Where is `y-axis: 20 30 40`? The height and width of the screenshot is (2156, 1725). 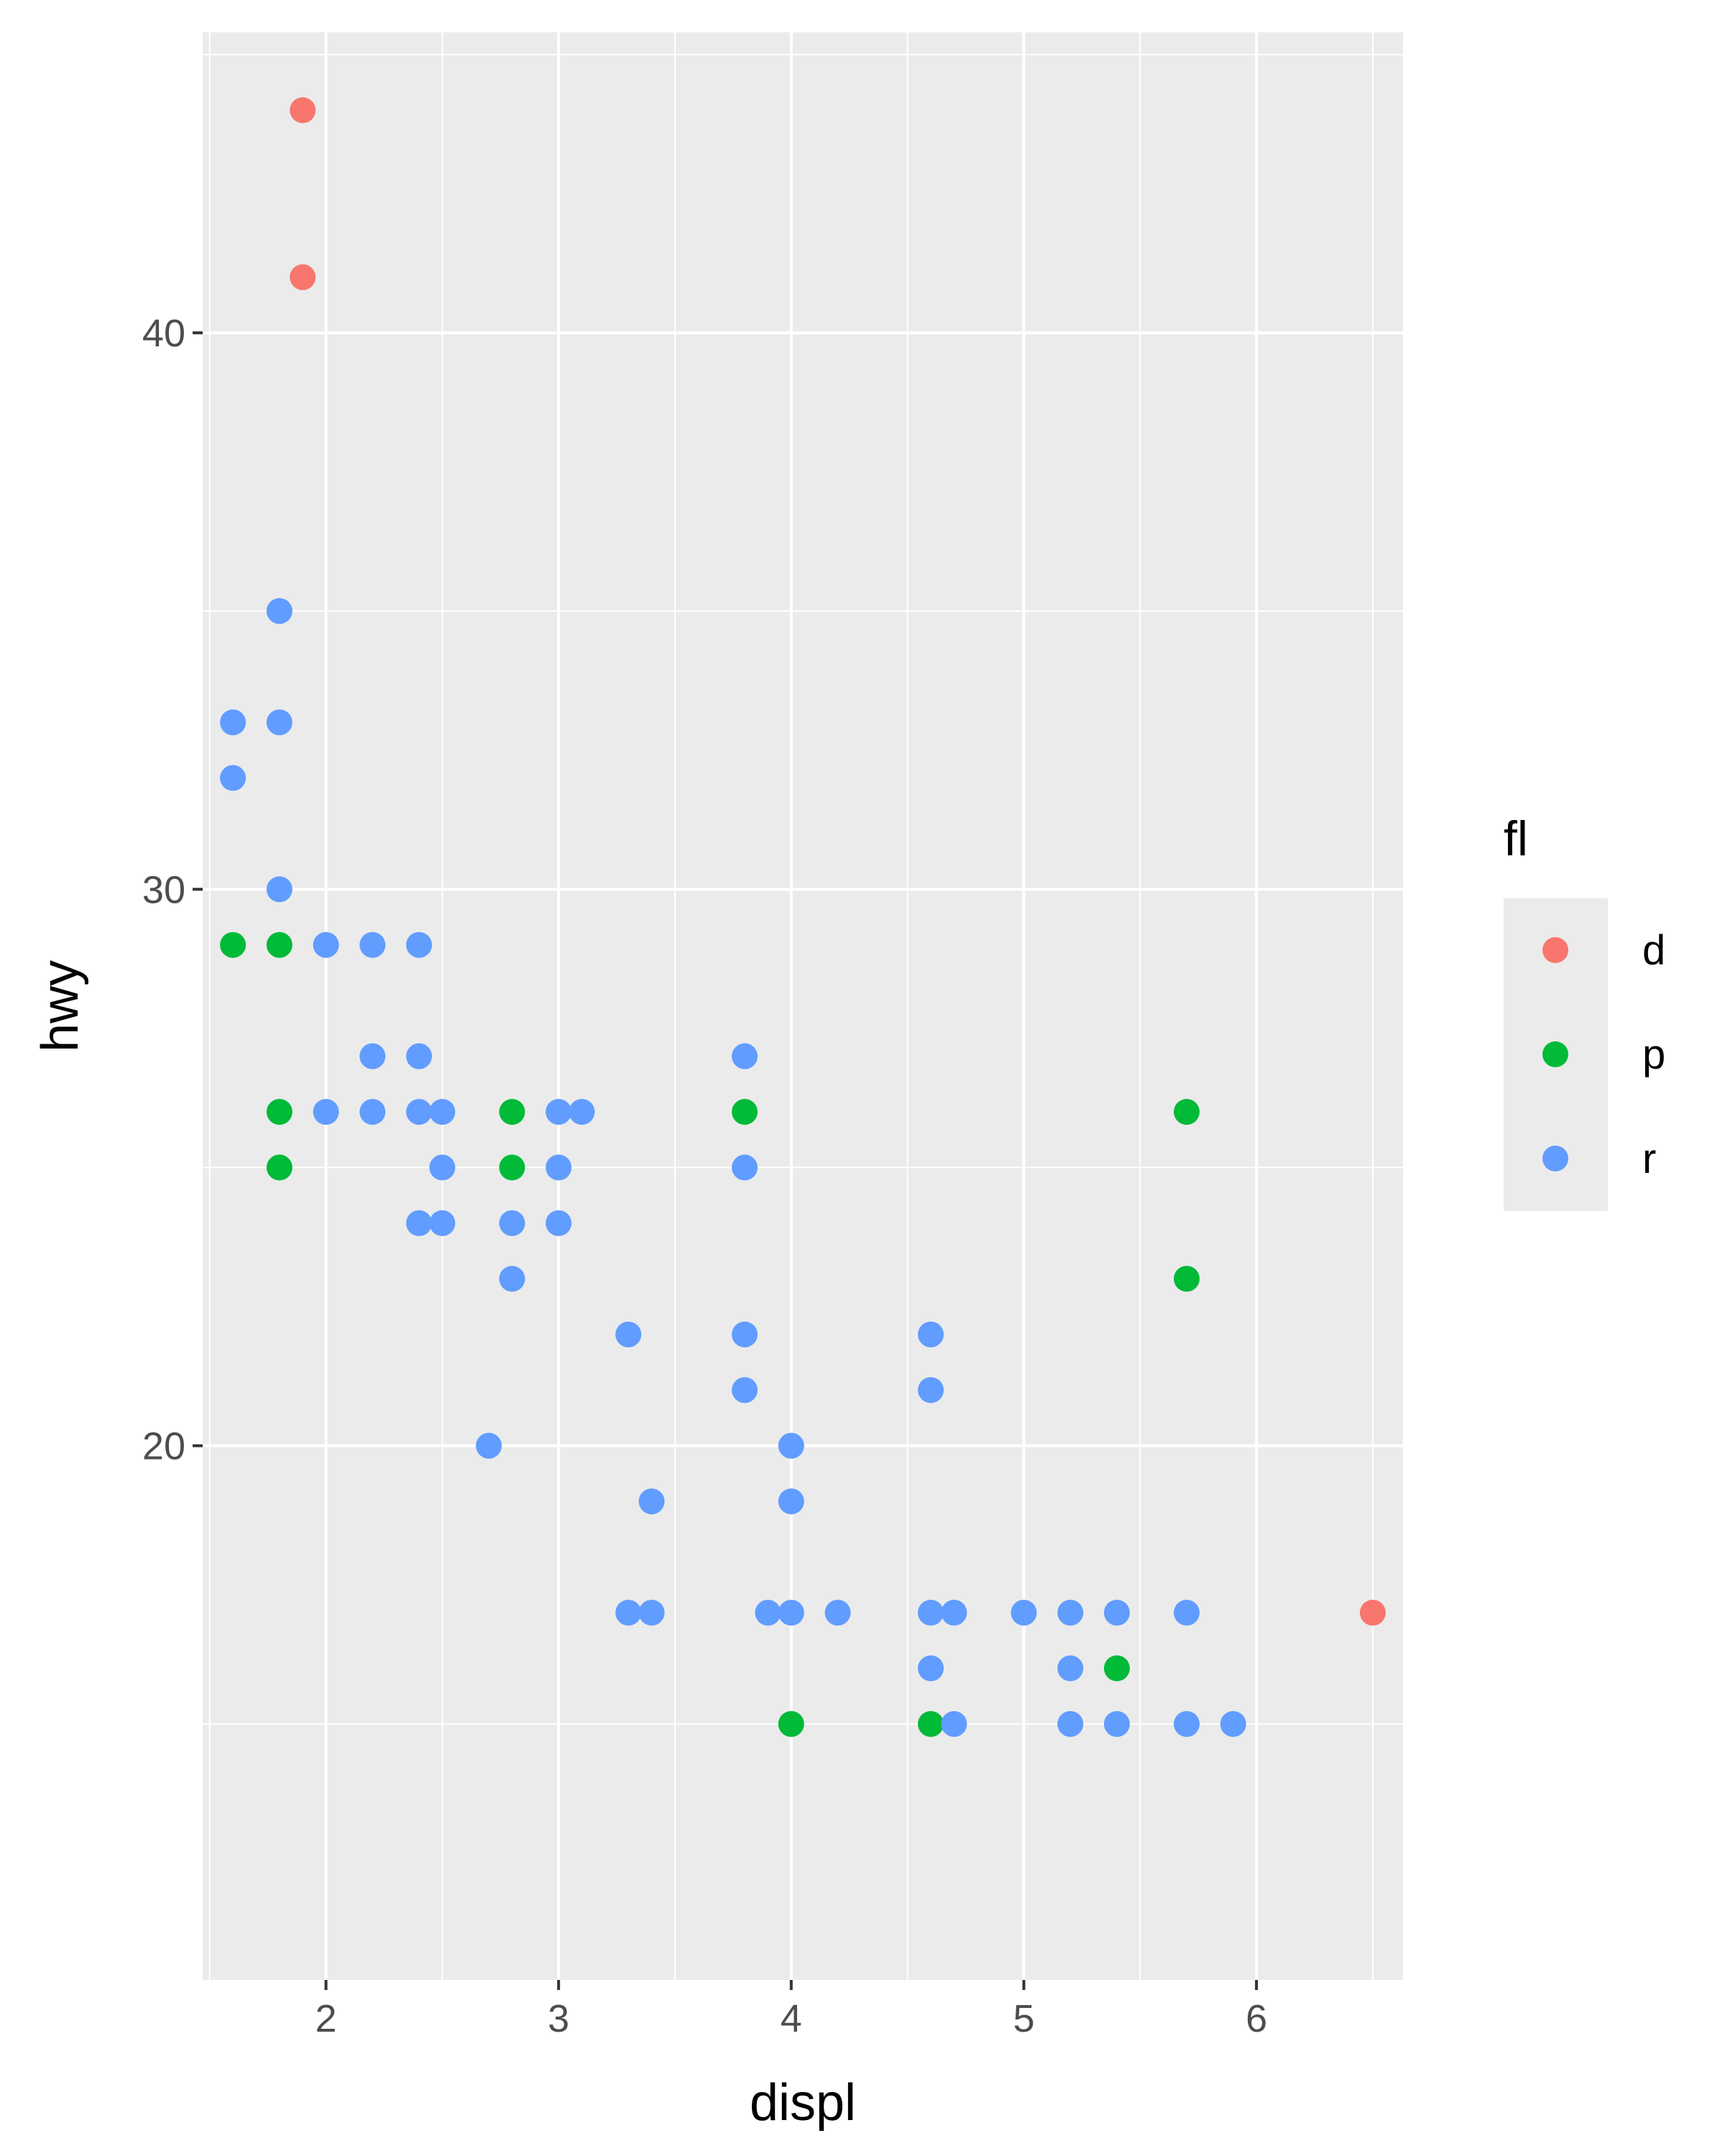
y-axis: 20 30 40 is located at coordinates (172, 890).